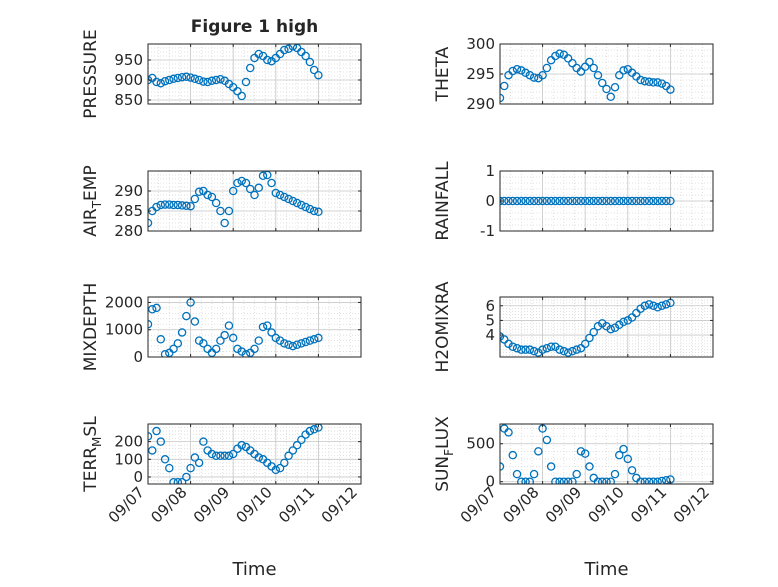  Describe the element at coordinates (443, 474) in the screenshot. I see `y-axis-label-main: SUN` at that location.